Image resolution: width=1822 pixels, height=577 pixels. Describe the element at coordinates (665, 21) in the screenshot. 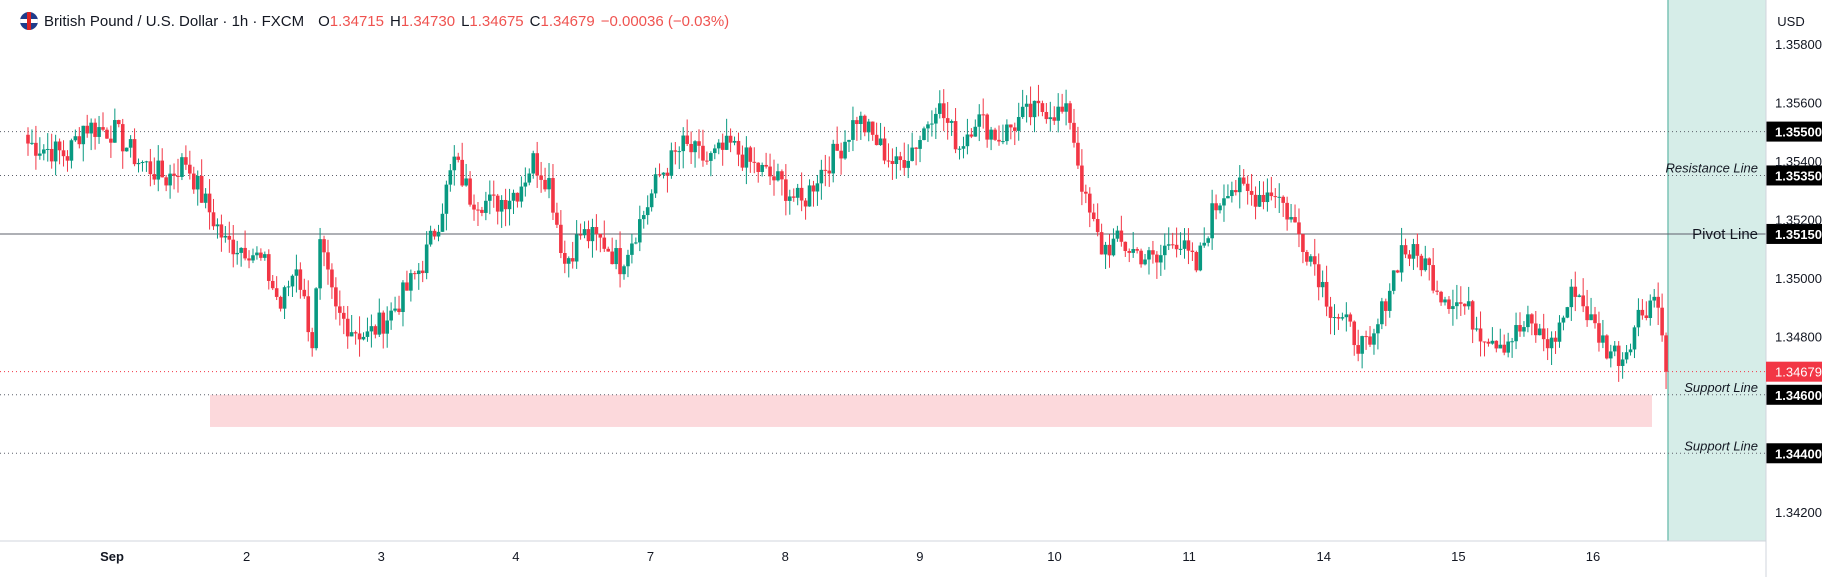

I see `change-value: −0.00036 (−0.03%)` at that location.